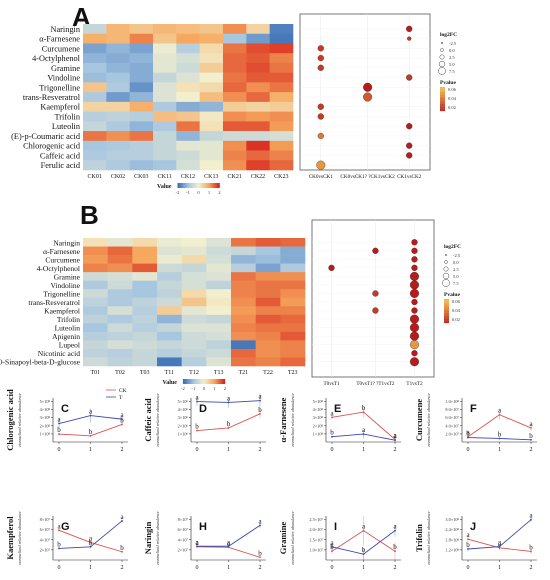 Image resolution: width=550 pixels, height=580 pixels. I want to click on y-tick-label: 1×10⁸, so click(318, 433).